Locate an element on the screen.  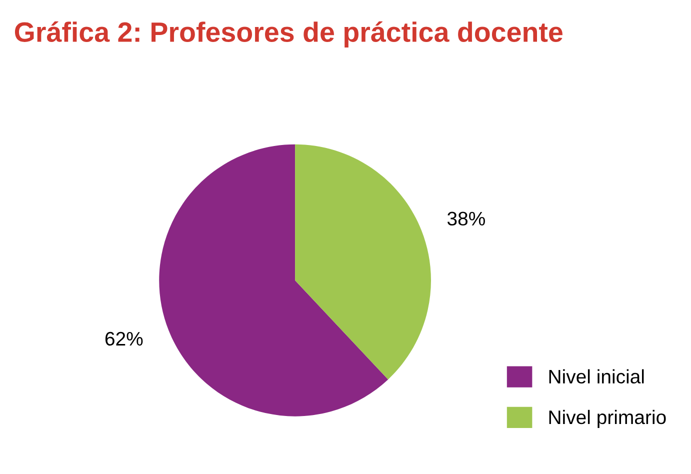
legend-label: Nivel inicial is located at coordinates (596, 376).